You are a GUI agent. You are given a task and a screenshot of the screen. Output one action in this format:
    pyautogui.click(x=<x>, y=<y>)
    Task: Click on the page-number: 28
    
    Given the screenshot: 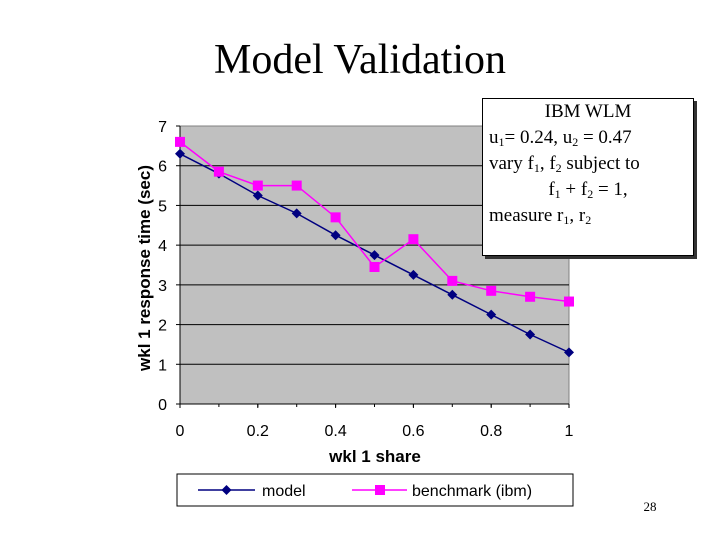 What is the action you would take?
    pyautogui.click(x=650, y=506)
    